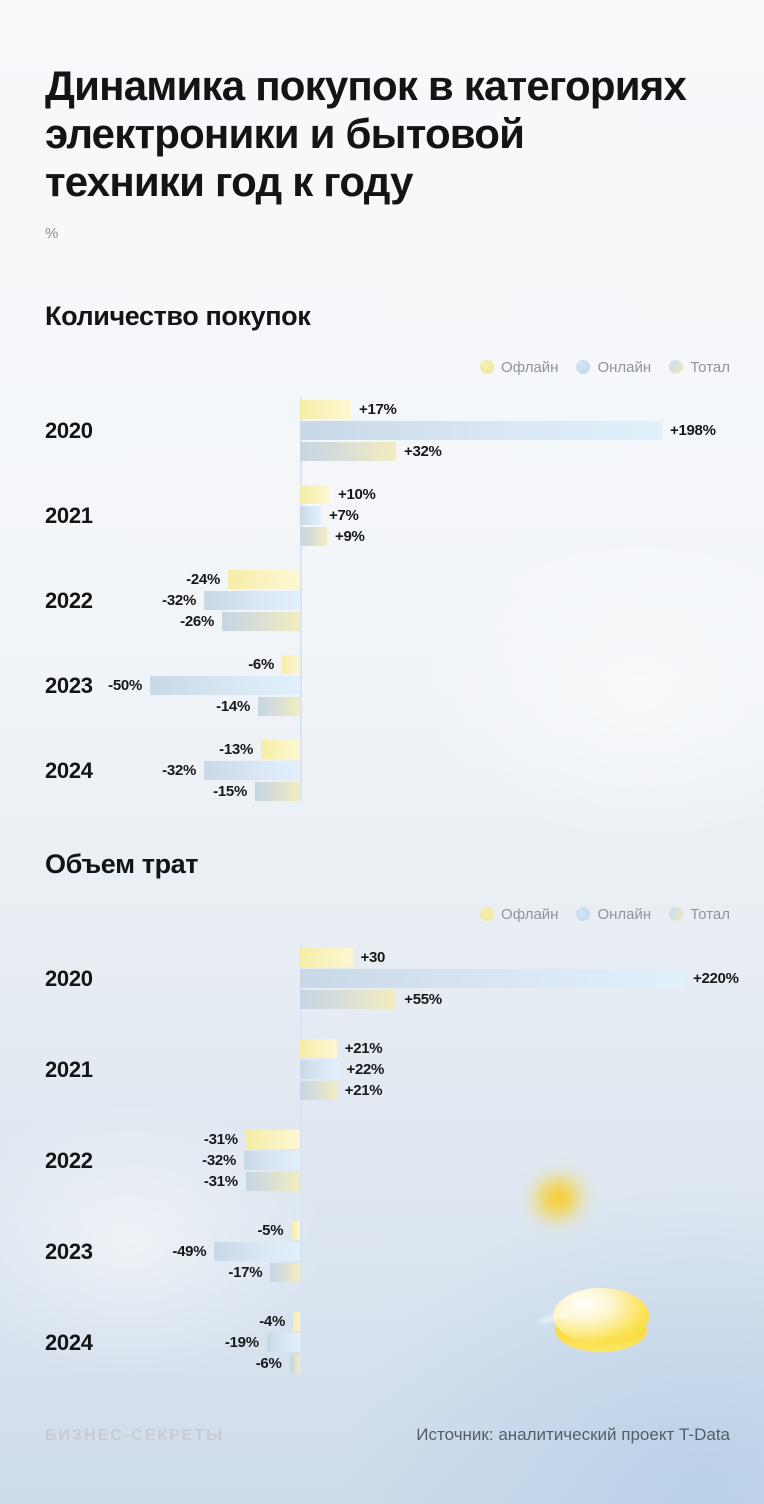  I want to click on bar-value-label-total-2021: +9%, so click(350, 536).